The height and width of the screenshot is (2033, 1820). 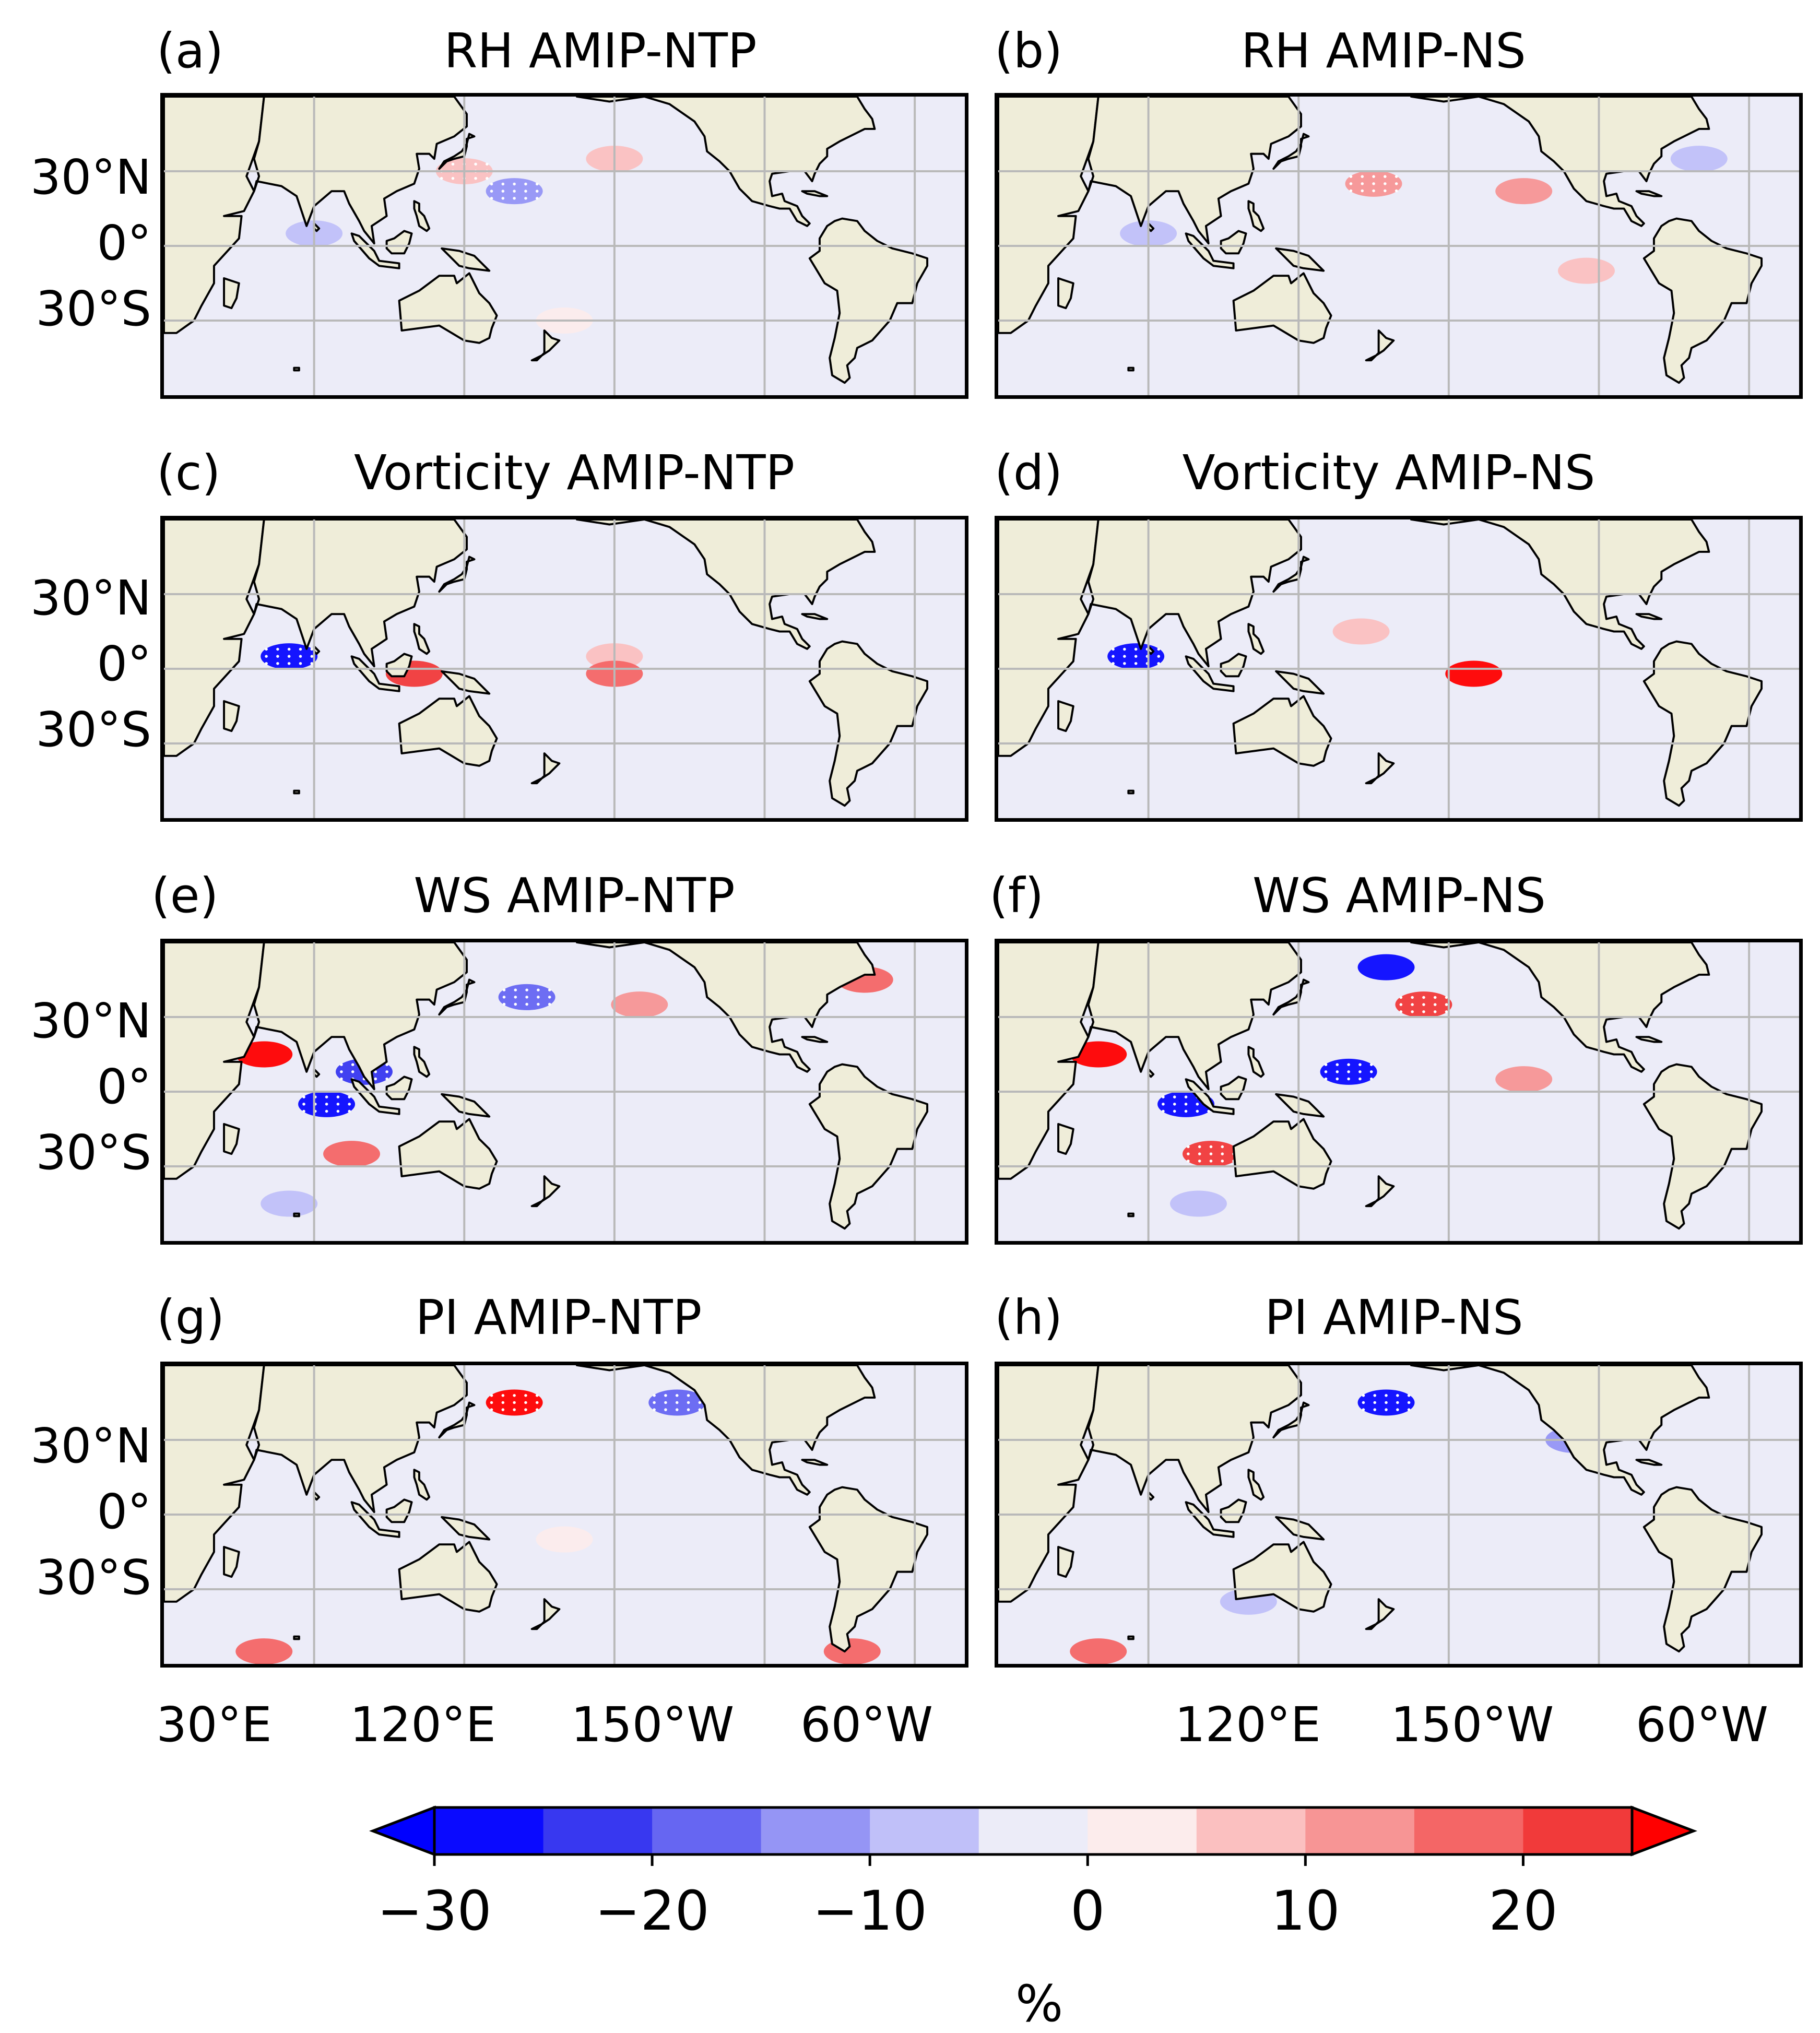 I want to click on land-new_zealand, so click(x=1380, y=1614).